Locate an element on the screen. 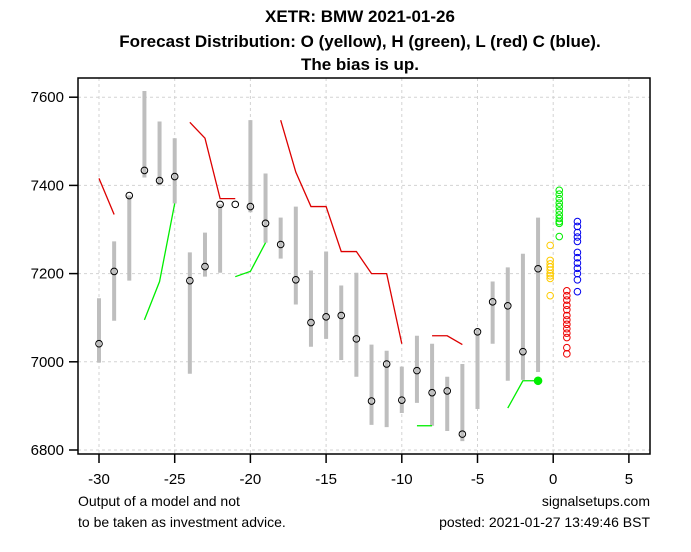 The height and width of the screenshot is (552, 691). y-tick-label: 7400 is located at coordinates (47, 185).